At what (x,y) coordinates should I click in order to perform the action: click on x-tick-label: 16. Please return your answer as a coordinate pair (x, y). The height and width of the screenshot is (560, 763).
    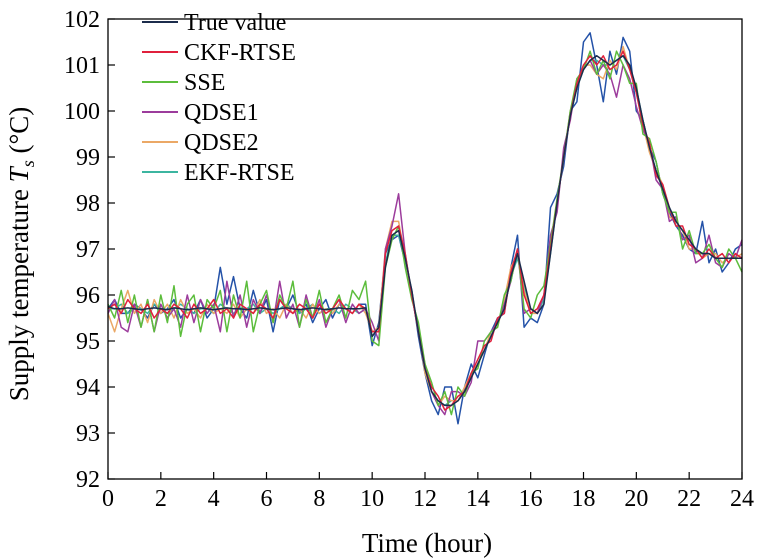
    Looking at the image, I should click on (531, 499).